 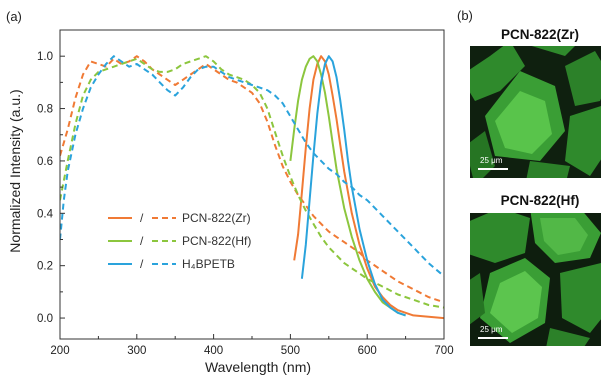 What do you see at coordinates (493, 338) in the screenshot?
I see `scale-bar-hf` at bounding box center [493, 338].